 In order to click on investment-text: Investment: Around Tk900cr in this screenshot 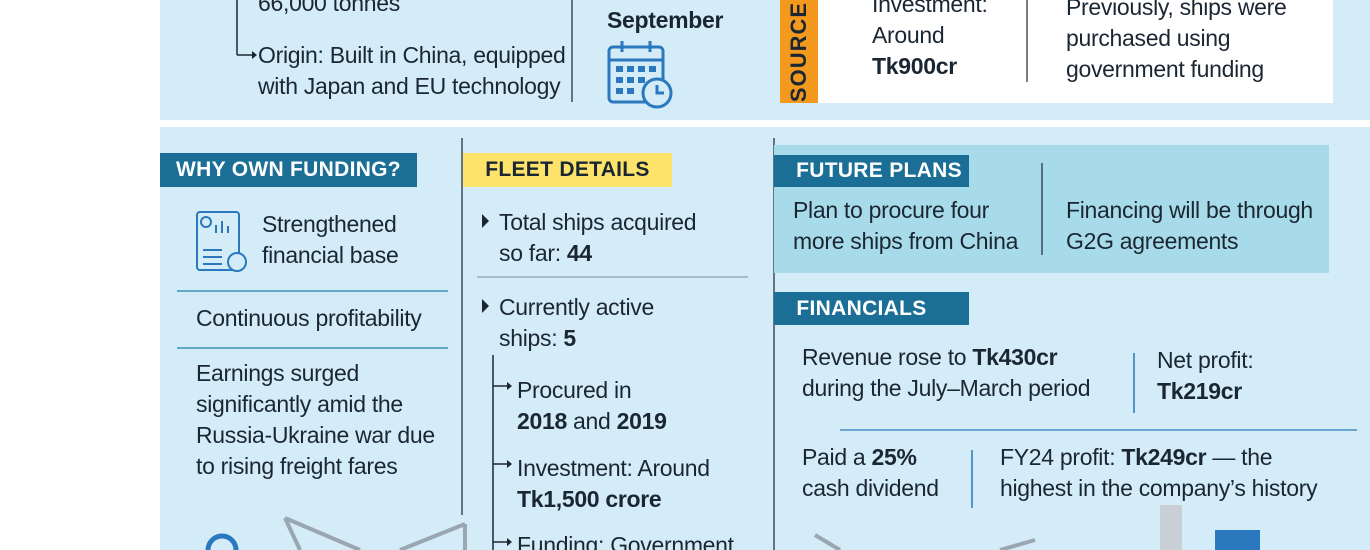, I will do `click(930, 41)`.